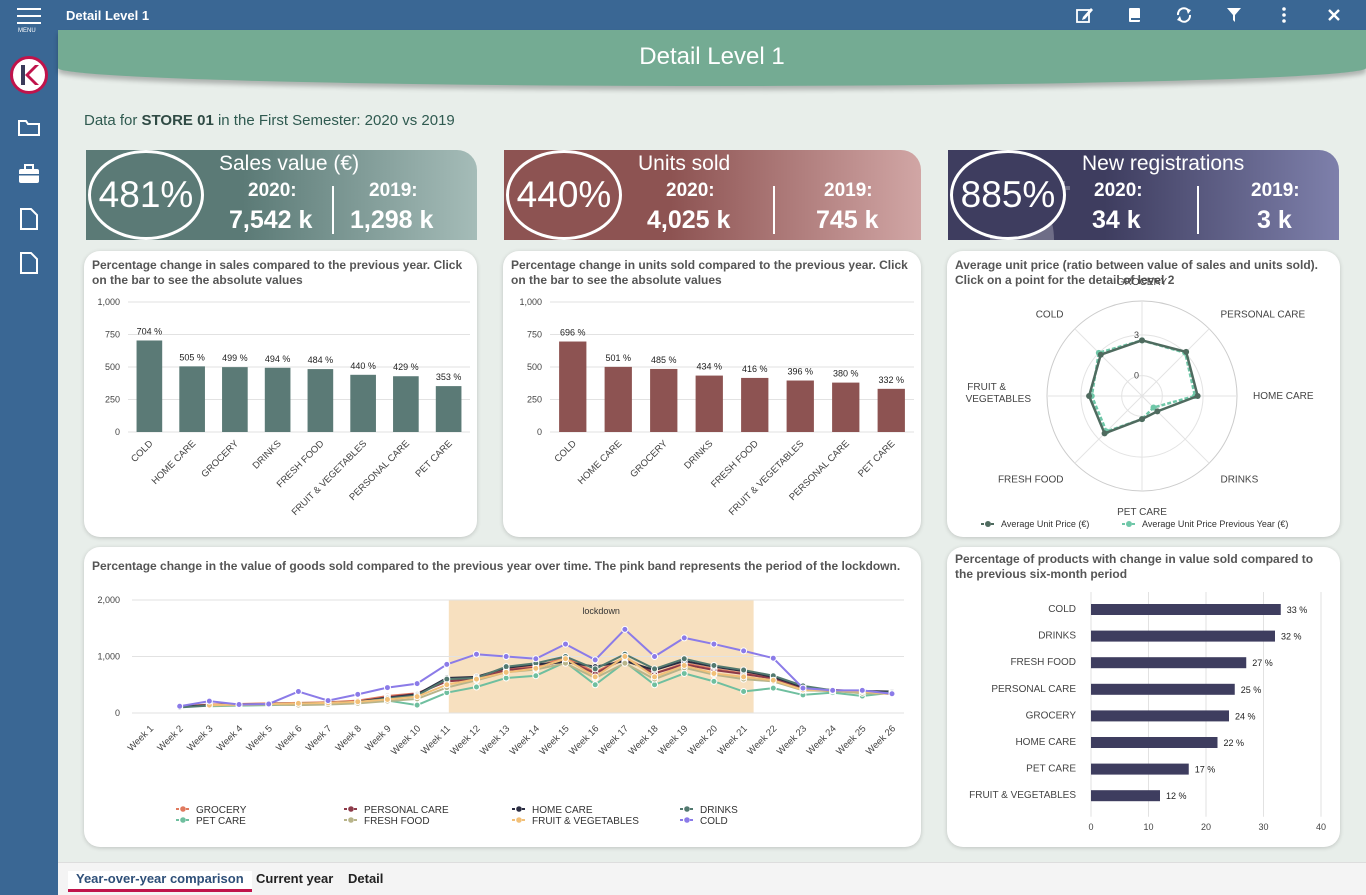 The width and height of the screenshot is (1366, 895). What do you see at coordinates (1215, 524) in the screenshot?
I see `legend-label: Average Unit Price Previous Year (€)` at bounding box center [1215, 524].